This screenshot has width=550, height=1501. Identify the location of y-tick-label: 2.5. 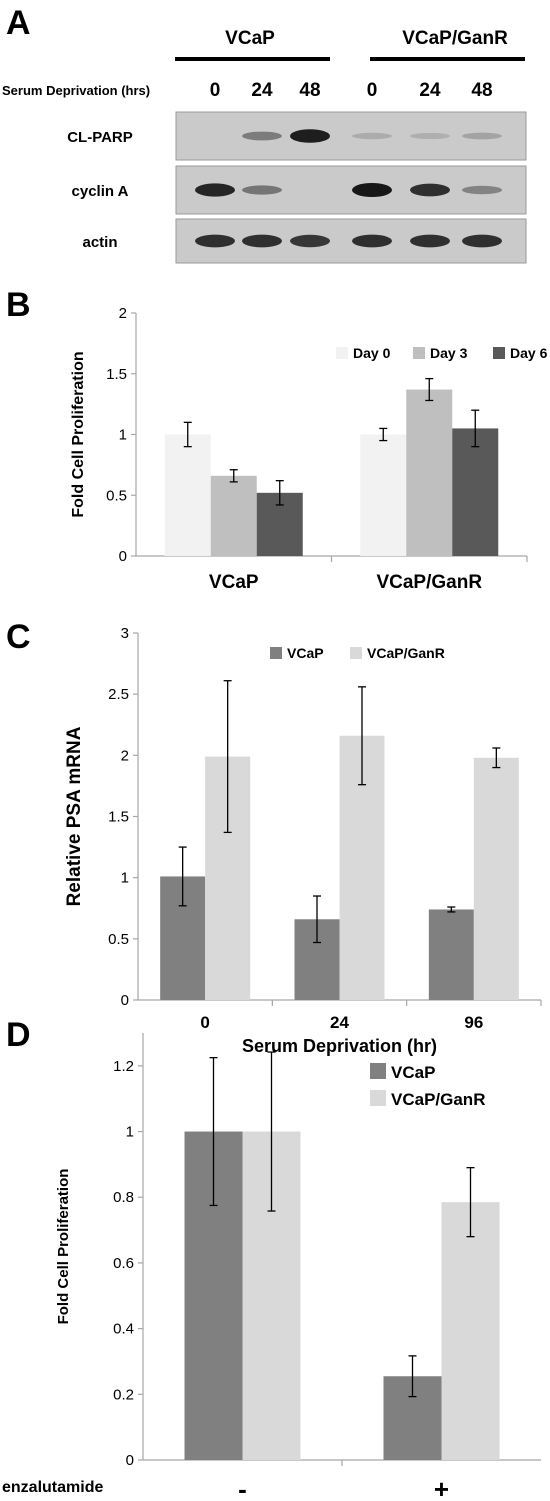
(118, 694).